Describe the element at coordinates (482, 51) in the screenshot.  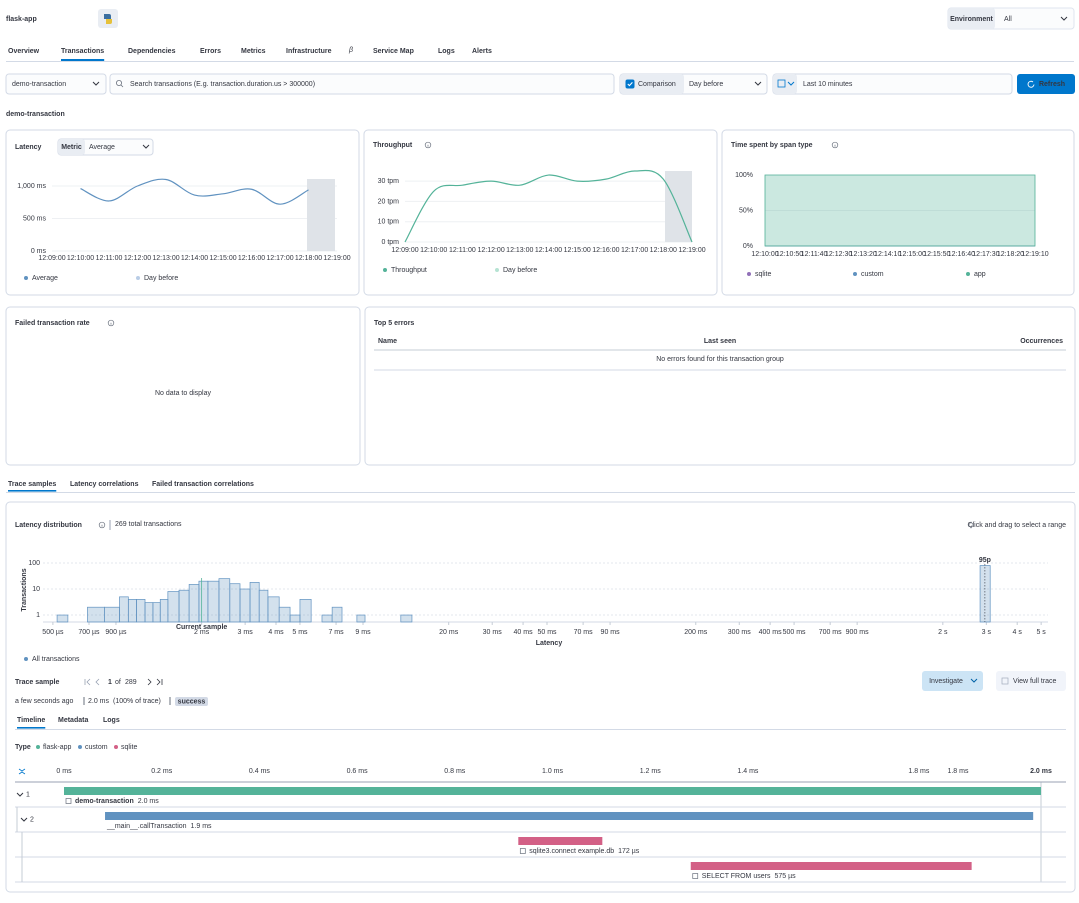
I see `nav-tab: Alerts` at that location.